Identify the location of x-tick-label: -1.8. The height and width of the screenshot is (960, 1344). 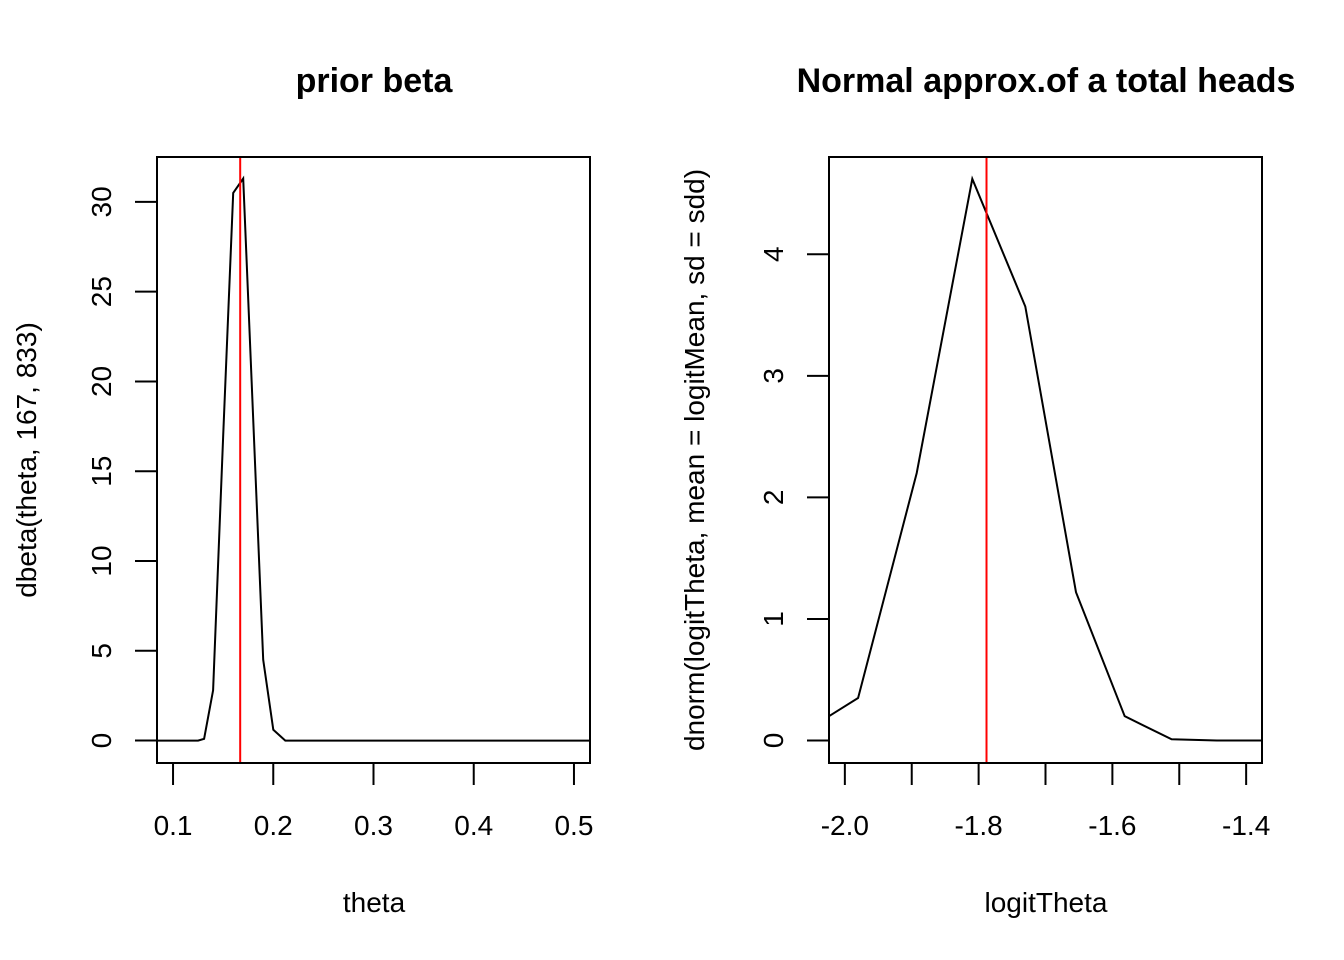
(978, 825).